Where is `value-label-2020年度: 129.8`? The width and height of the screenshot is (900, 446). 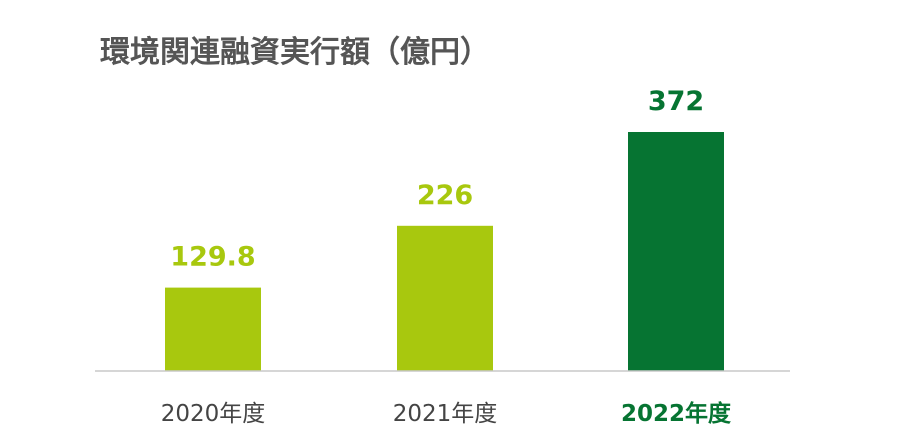
value-label-2020年度: 129.8 is located at coordinates (212, 257).